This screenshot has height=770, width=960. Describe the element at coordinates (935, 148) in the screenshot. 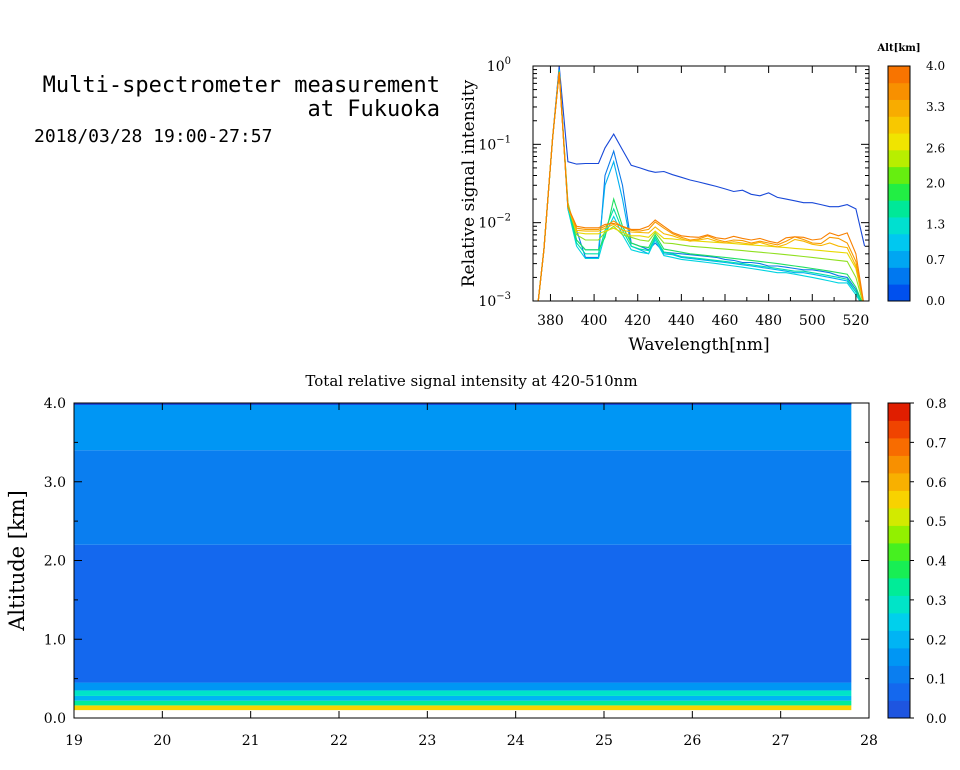

I see `spectrum-colorbar-tick-label: 2.6` at that location.